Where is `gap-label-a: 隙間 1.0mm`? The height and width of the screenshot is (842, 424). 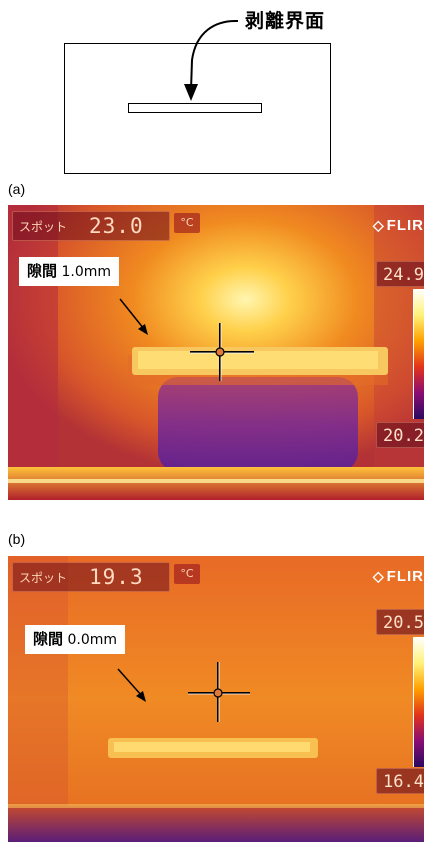 gap-label-a: 隙間 1.0mm is located at coordinates (69, 271).